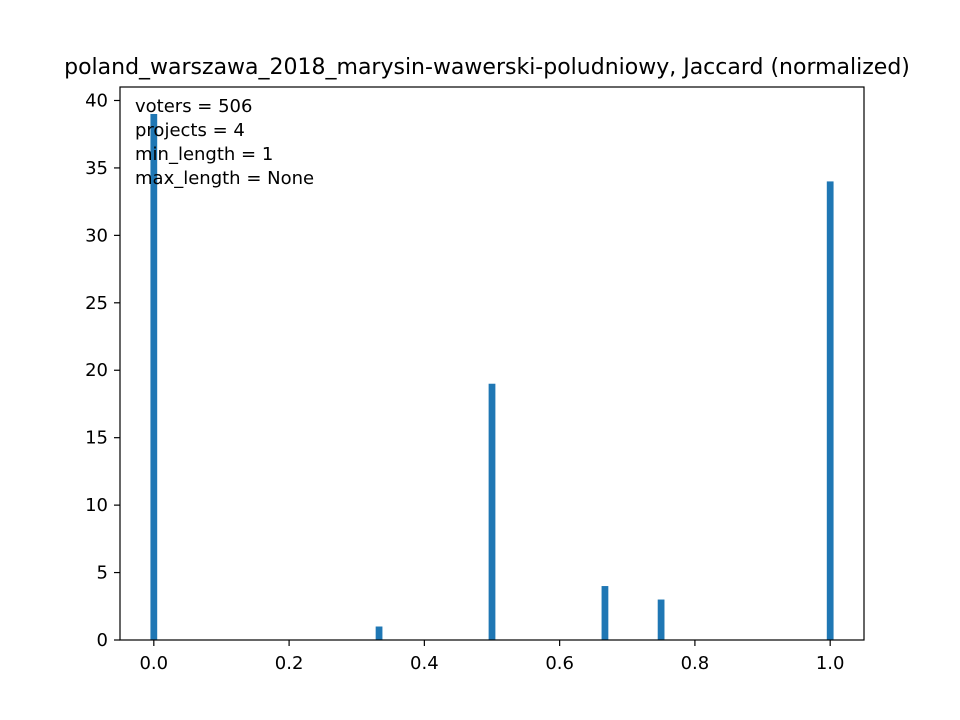 This screenshot has width=960, height=720. I want to click on y-axis: 0 5 10 15 20 25 30 35 40, so click(102, 370).